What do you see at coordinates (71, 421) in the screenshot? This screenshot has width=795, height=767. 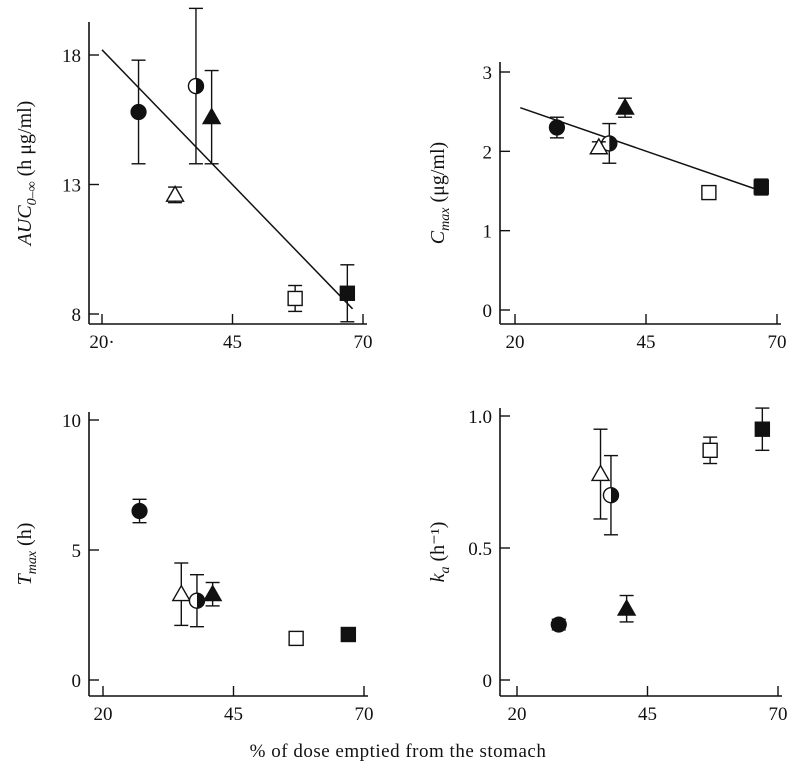 I see `y-tick-label: 10` at bounding box center [71, 421].